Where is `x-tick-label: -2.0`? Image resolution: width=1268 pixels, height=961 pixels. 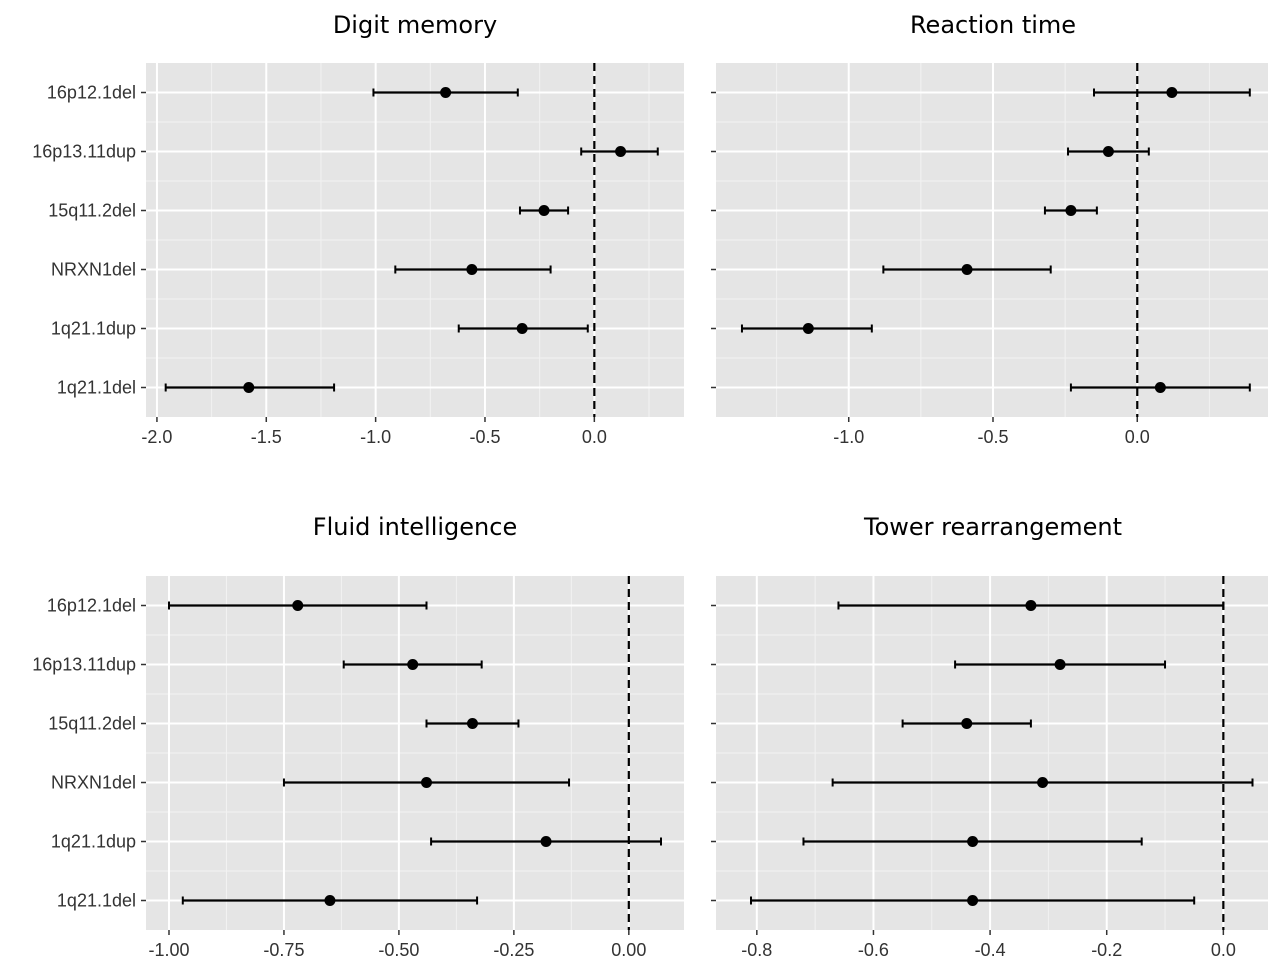
x-tick-label: -2.0 is located at coordinates (156, 437).